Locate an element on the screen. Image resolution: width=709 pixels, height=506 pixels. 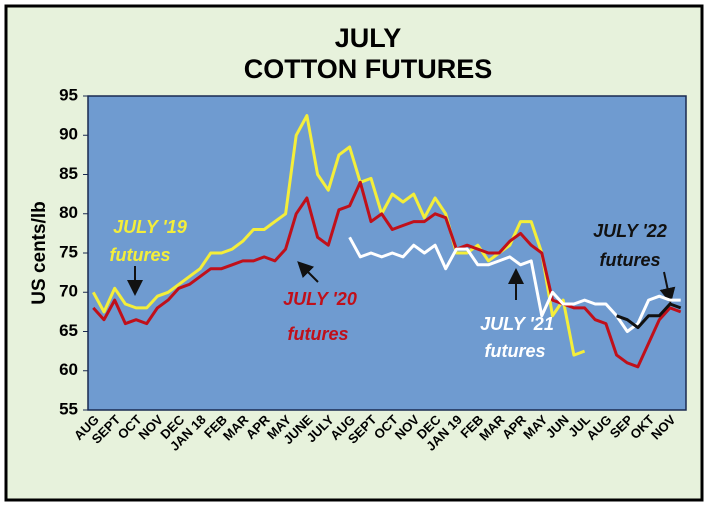
annotation: JULY '22 is located at coordinates (630, 231).